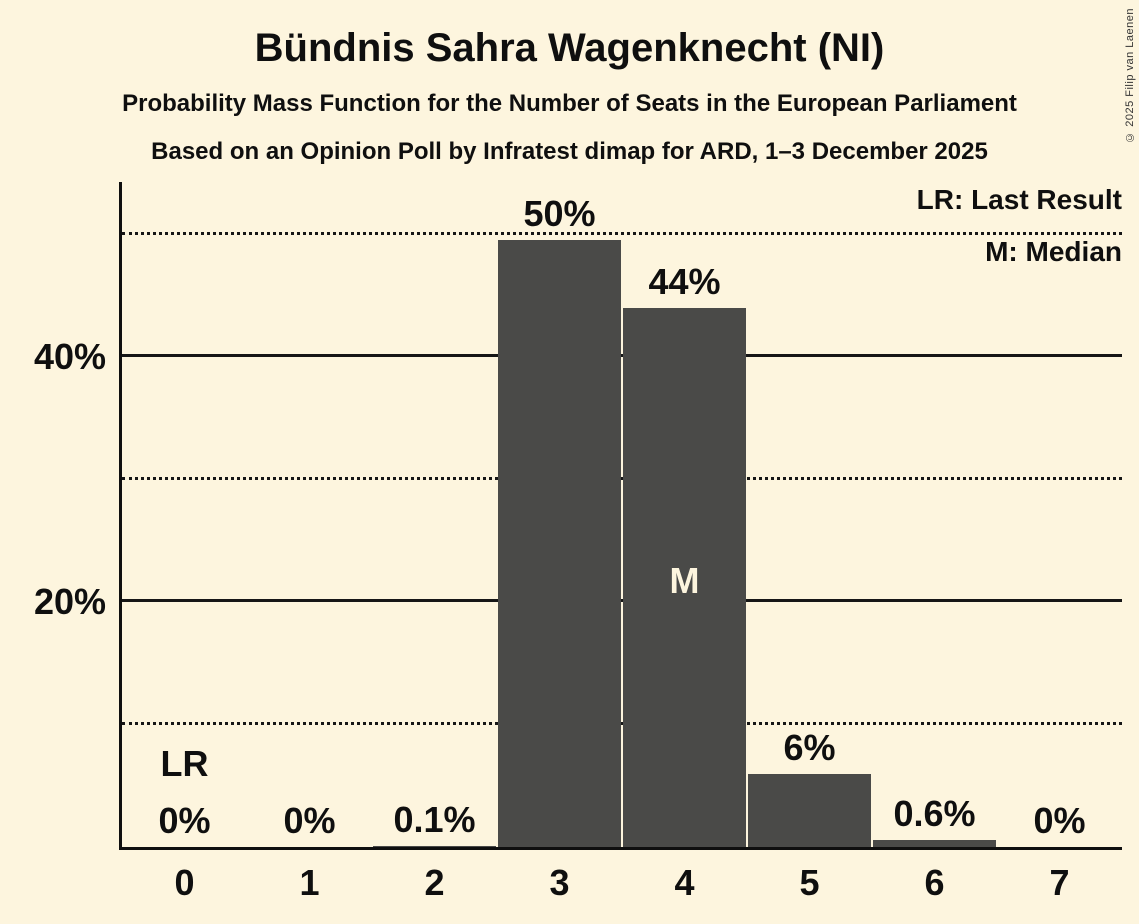  What do you see at coordinates (184, 820) in the screenshot?
I see `bar-value-label-seats-0: 0%` at bounding box center [184, 820].